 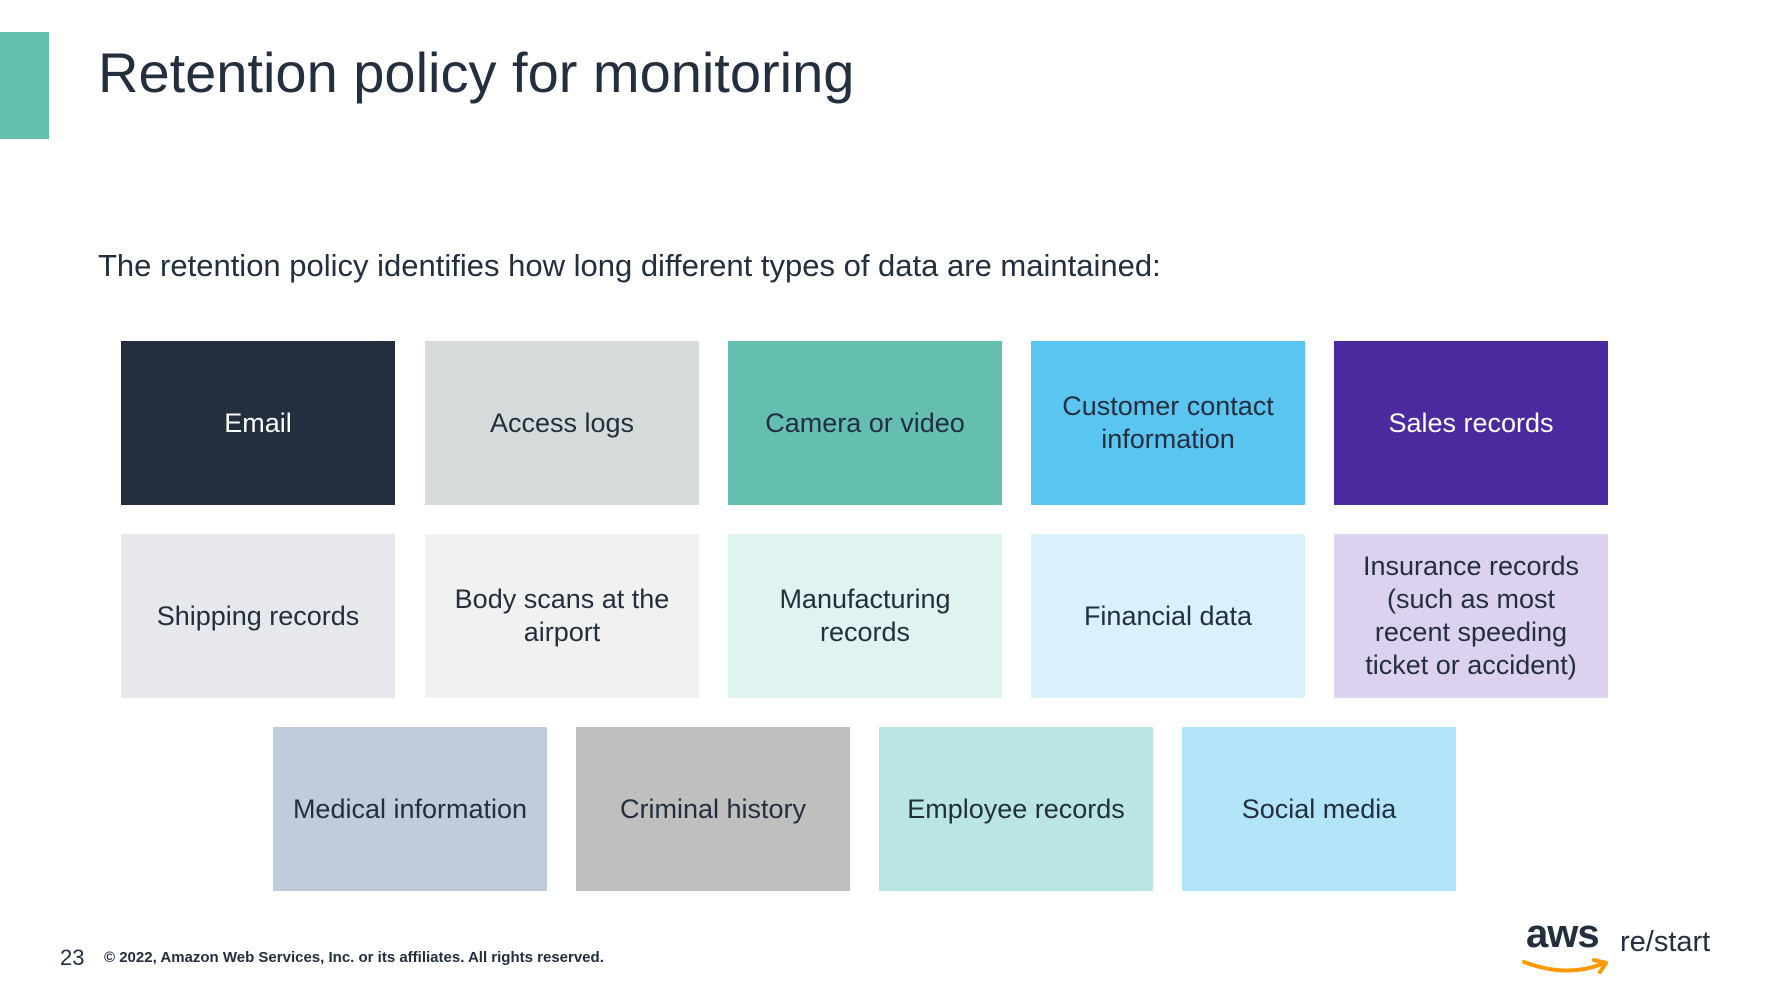 What do you see at coordinates (1016, 809) in the screenshot?
I see `tile-employee-records: Employee records` at bounding box center [1016, 809].